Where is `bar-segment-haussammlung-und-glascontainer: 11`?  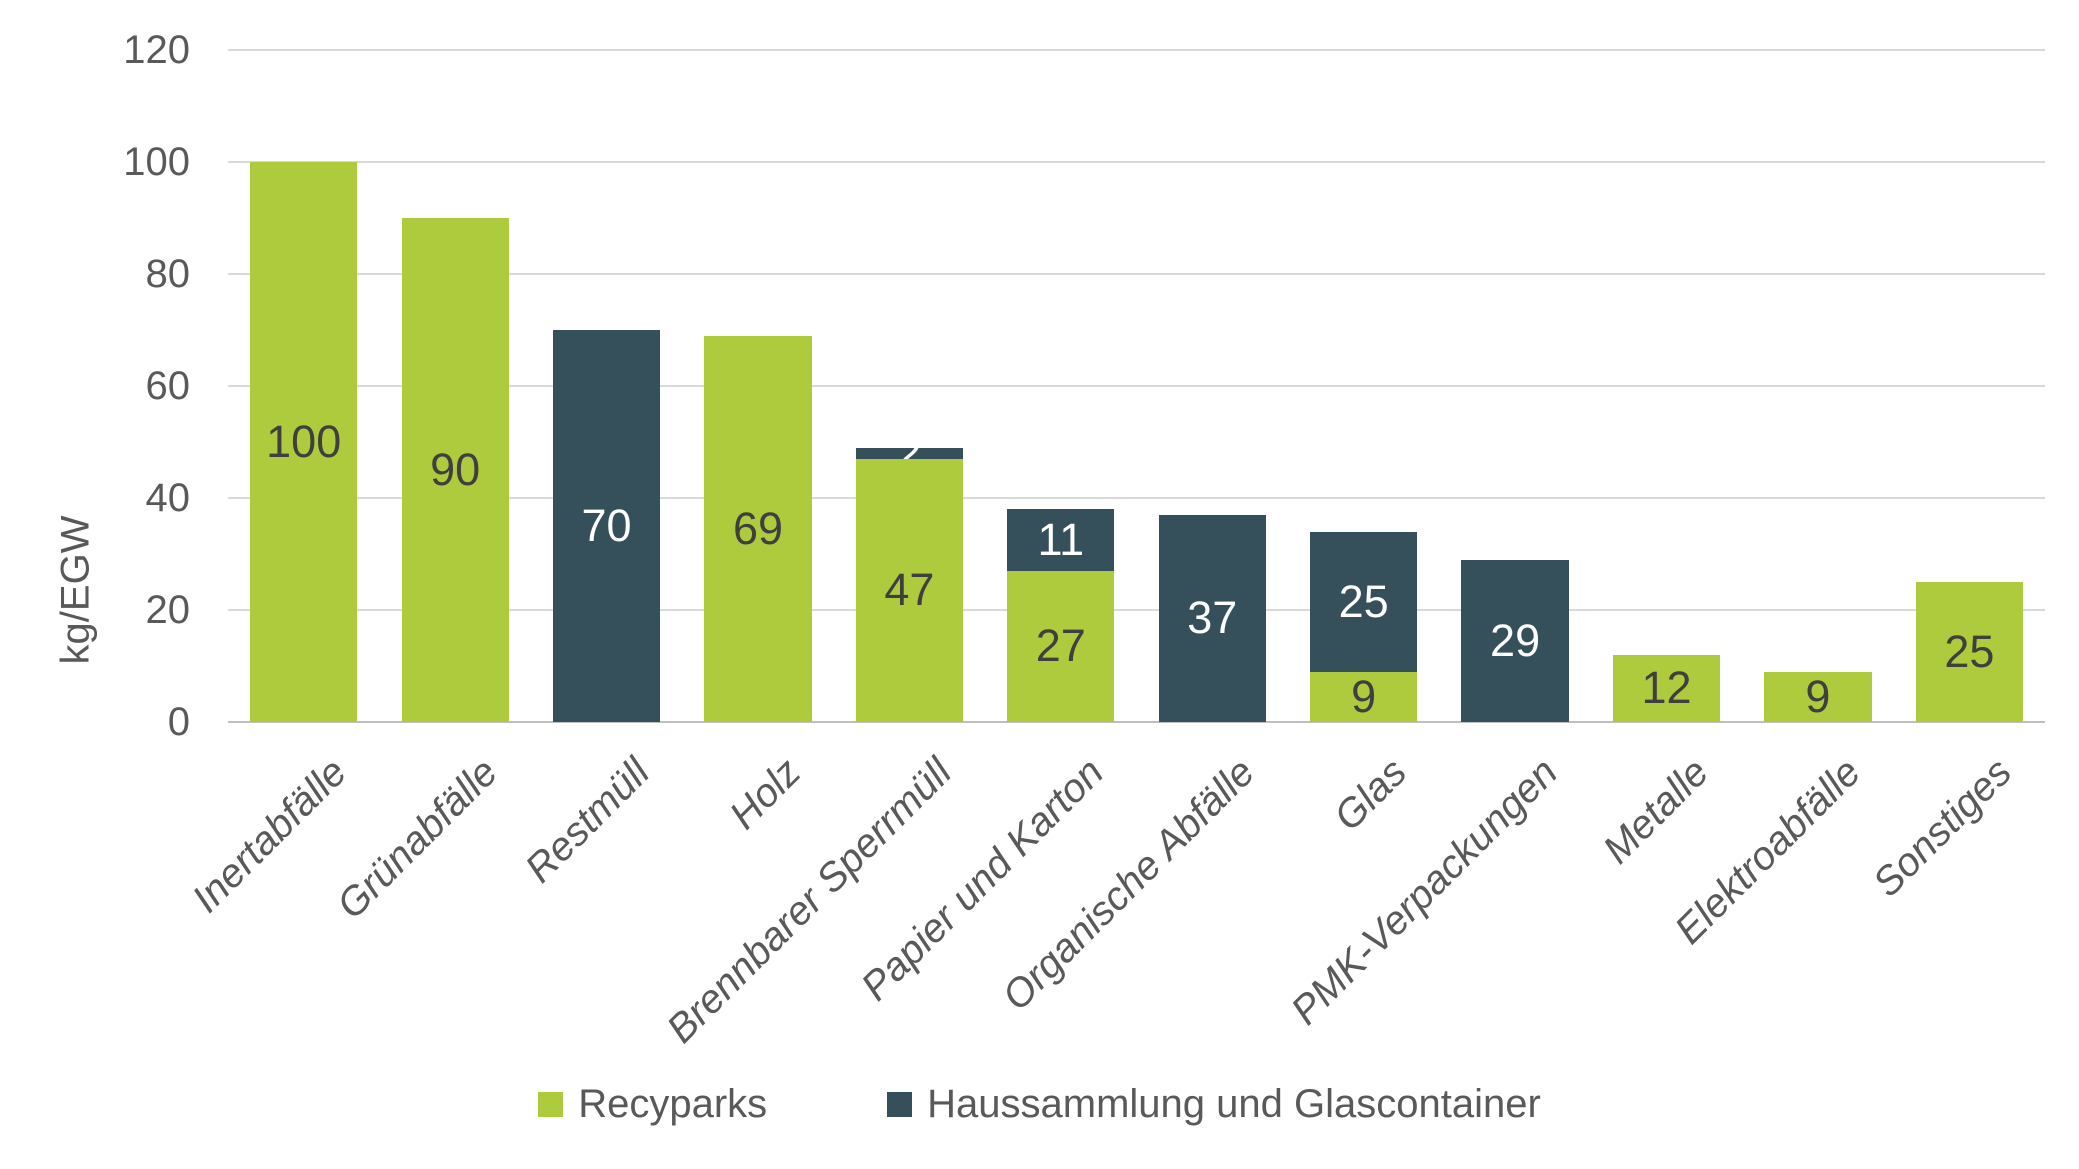
bar-segment-haussammlung-und-glascontainer: 11 is located at coordinates (1061, 540).